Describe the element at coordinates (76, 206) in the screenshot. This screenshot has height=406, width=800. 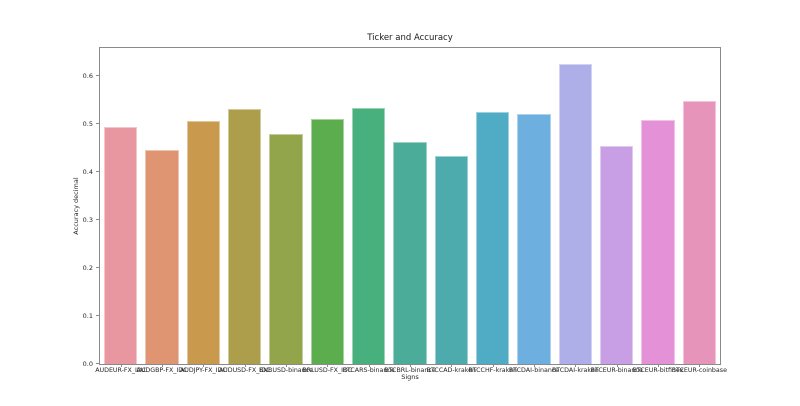
I see `y-axis-label: Accuracy decimal` at that location.